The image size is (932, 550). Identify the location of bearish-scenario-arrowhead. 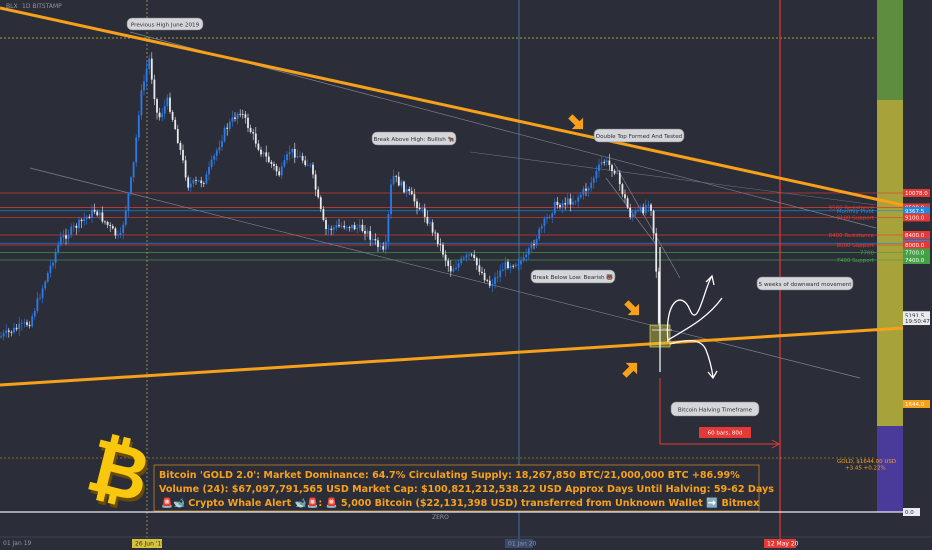
(712, 375).